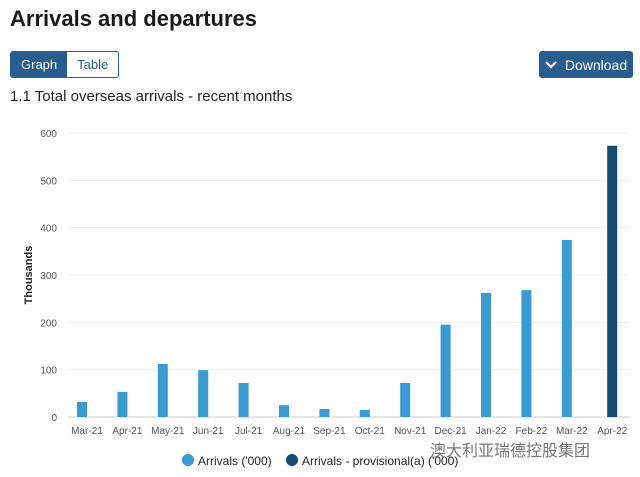 The width and height of the screenshot is (640, 477). I want to click on x-tick-label: Sep-21, so click(329, 431).